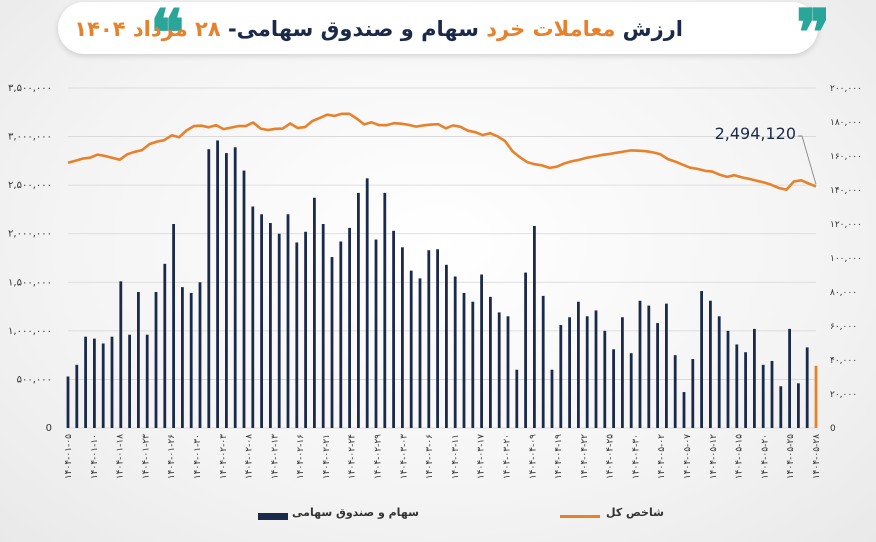 Image resolution: width=876 pixels, height=542 pixels. I want to click on x-tick-label: ۱۴۰۴-۰۵-۲۸, so click(817, 456).